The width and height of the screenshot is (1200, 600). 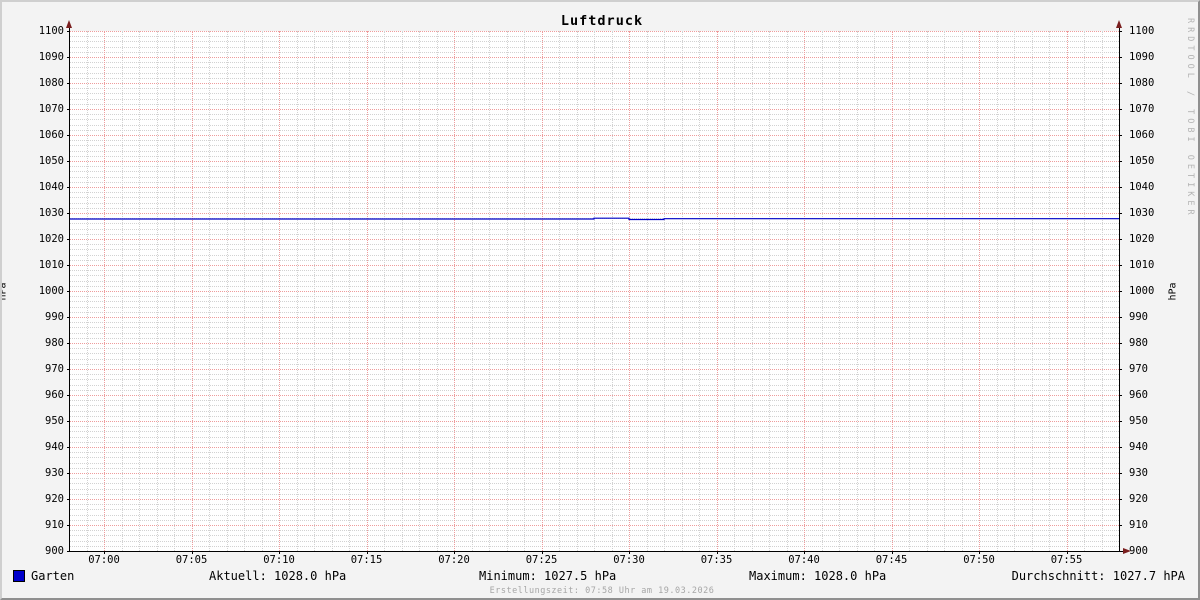 What do you see at coordinates (1138, 395) in the screenshot?
I see `y-tick-label-right: 960` at bounding box center [1138, 395].